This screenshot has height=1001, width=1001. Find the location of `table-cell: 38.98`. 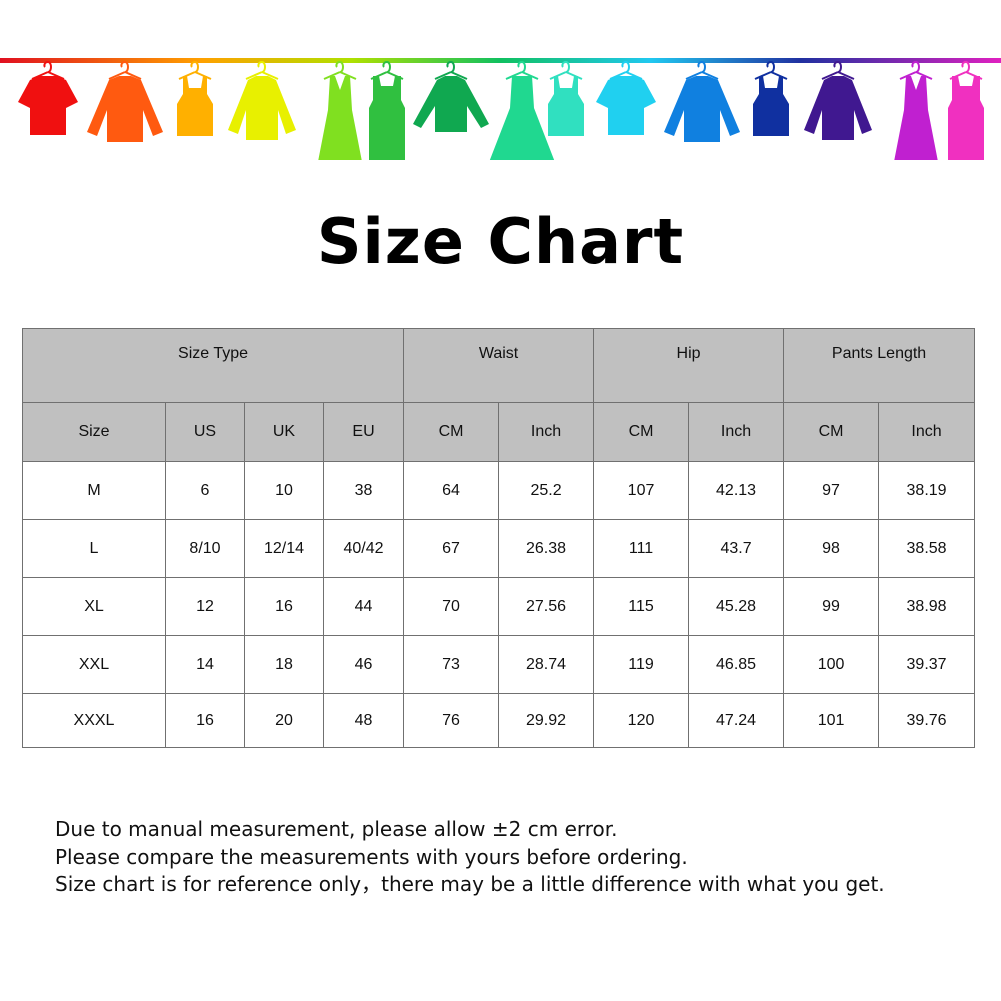

table-cell: 38.98 is located at coordinates (927, 606).